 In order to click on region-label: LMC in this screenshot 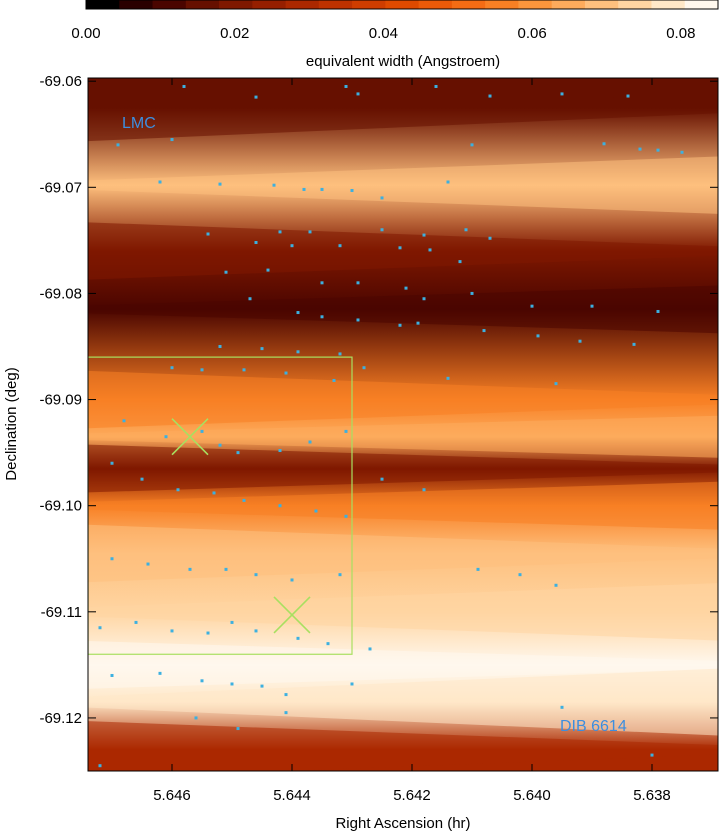, I will do `click(139, 123)`.